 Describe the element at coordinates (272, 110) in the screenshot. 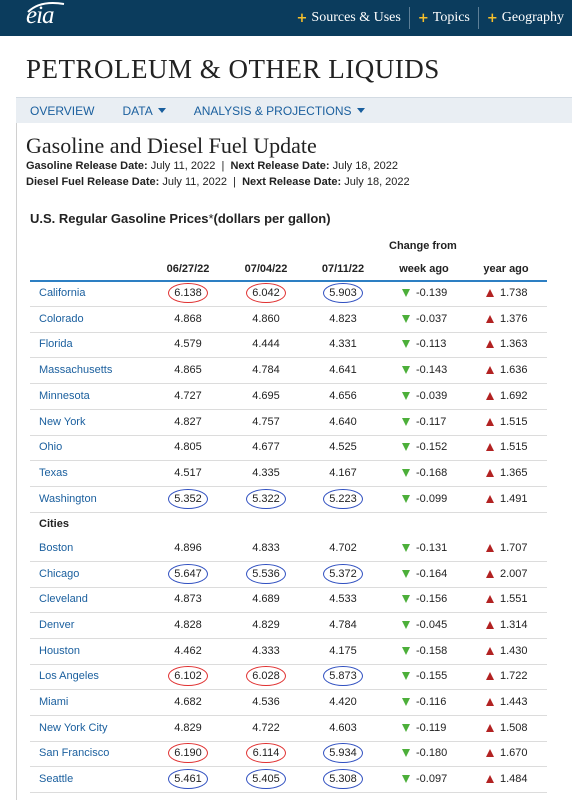

I see `subnav-label: ANALYSIS & PROJECTIONS` at that location.